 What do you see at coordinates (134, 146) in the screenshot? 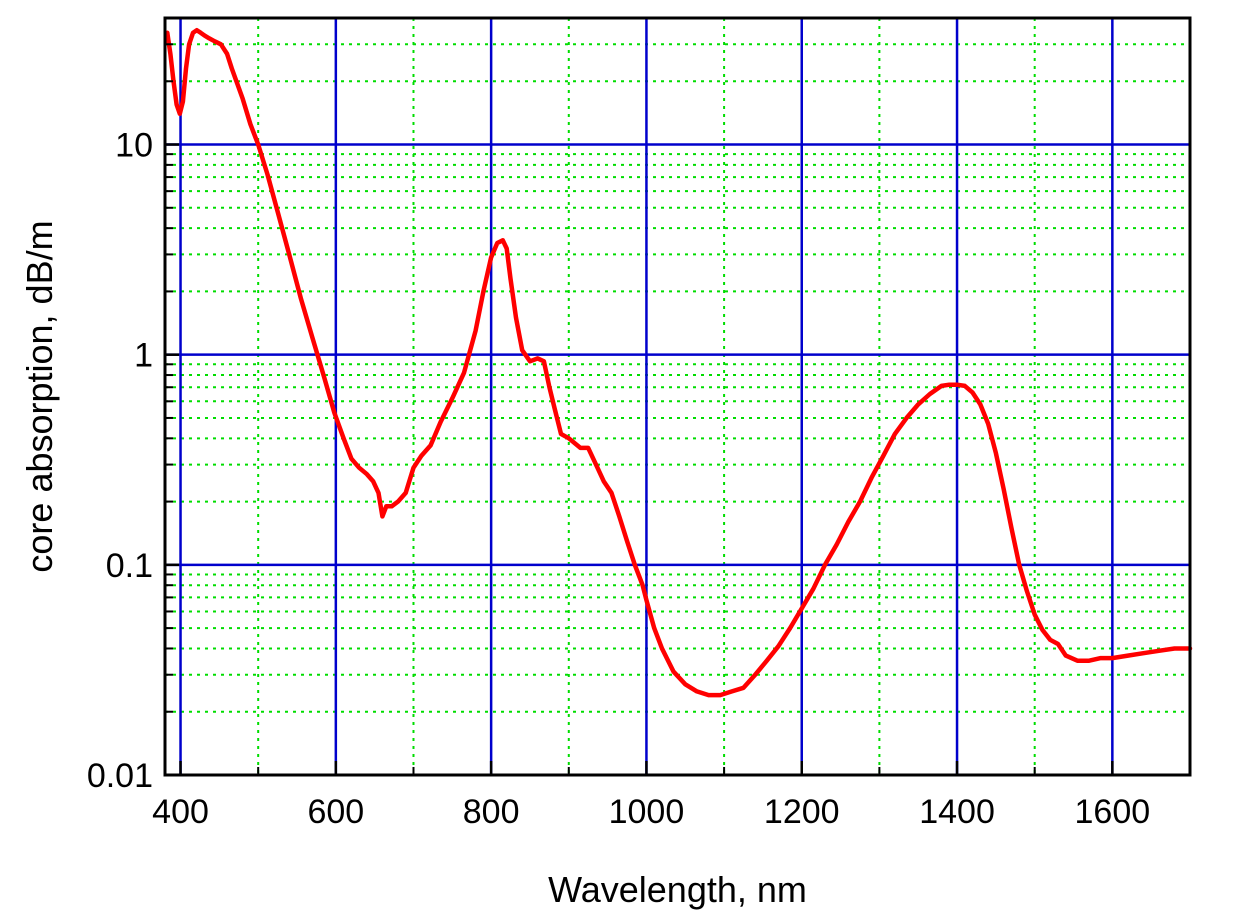
I see `y-tick-label: 10` at bounding box center [134, 146].